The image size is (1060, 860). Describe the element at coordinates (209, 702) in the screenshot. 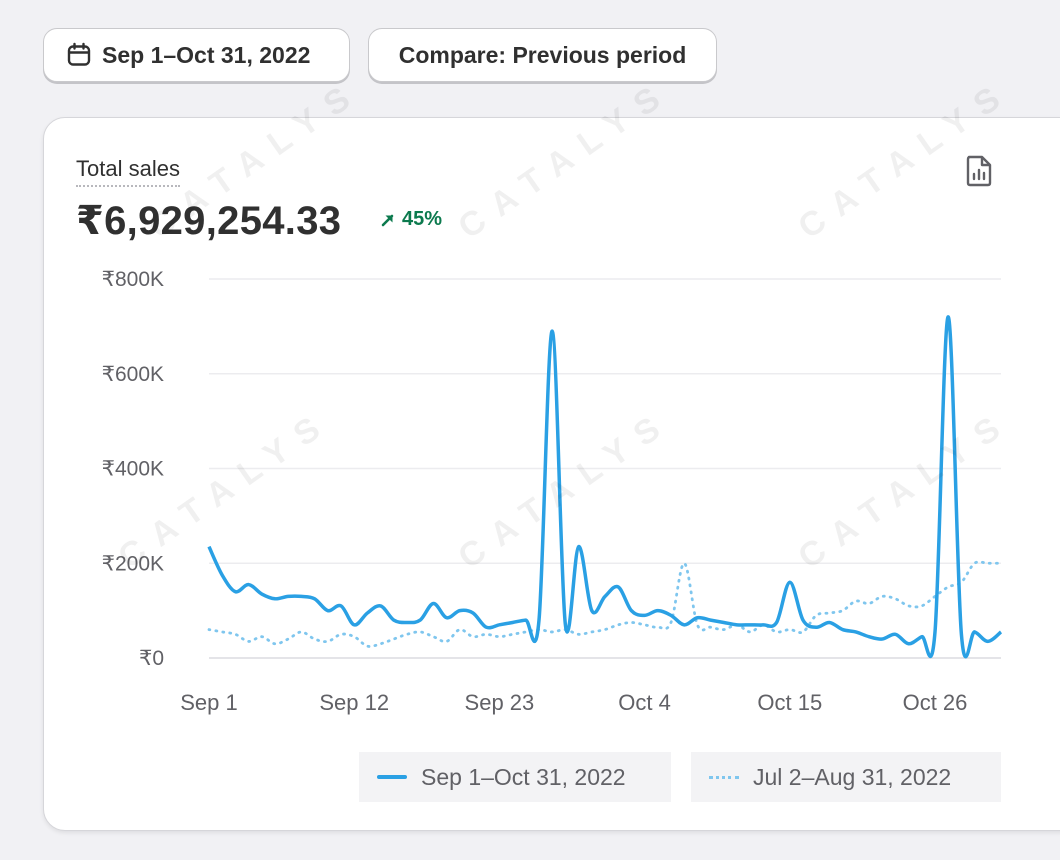

I see `x-tick-label: Sep 1` at that location.